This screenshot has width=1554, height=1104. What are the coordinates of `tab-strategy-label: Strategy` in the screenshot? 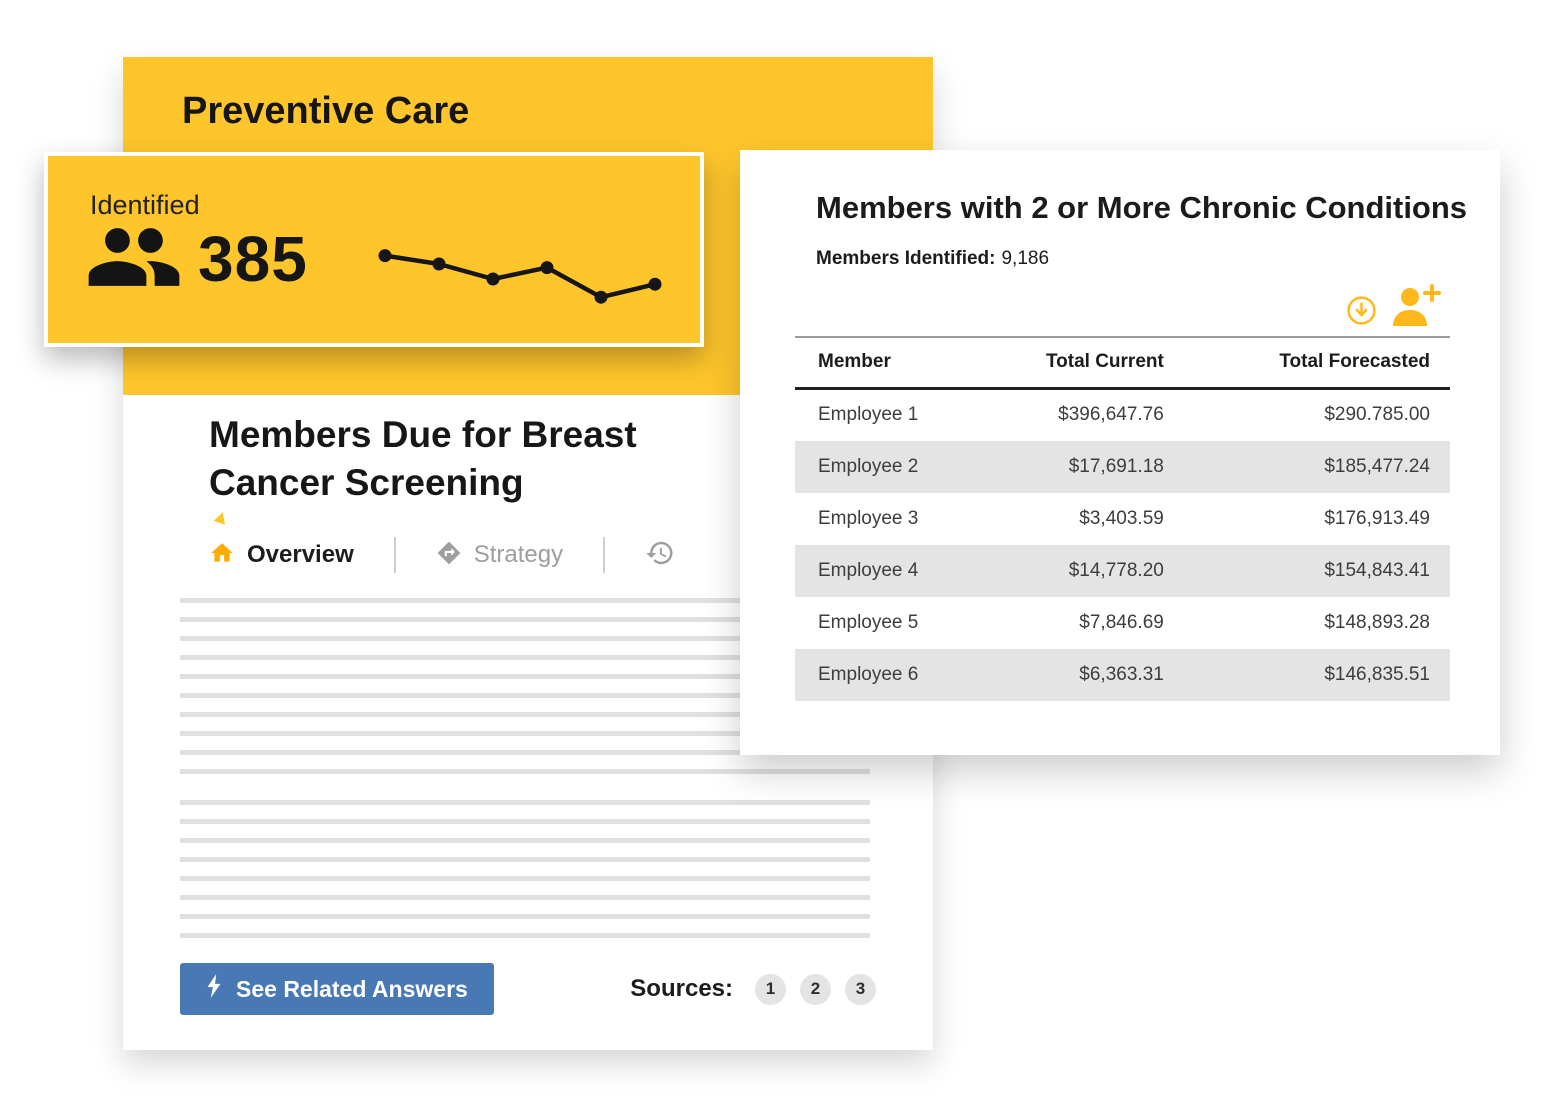 It's located at (518, 554).